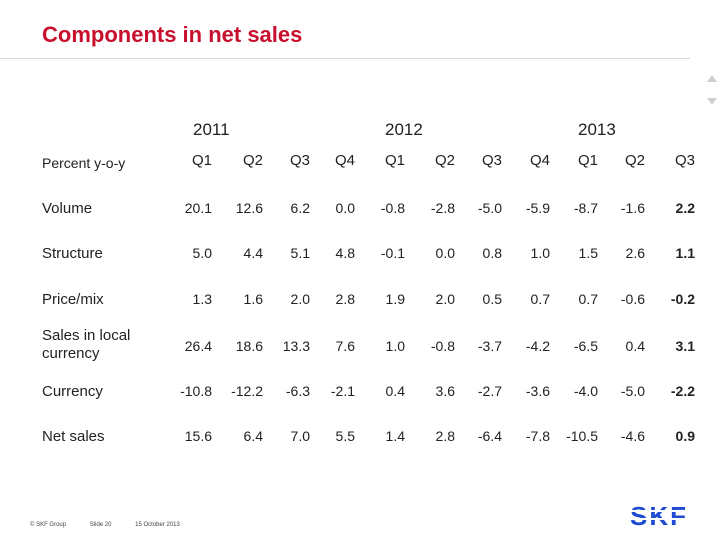 This screenshot has width=720, height=540. Describe the element at coordinates (73, 299) in the screenshot. I see `row-label: Price/mix` at that location.